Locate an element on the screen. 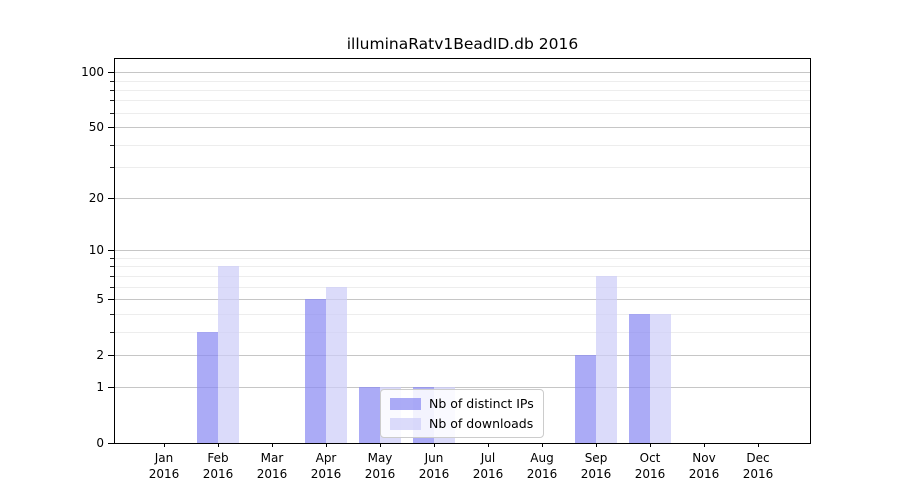 The width and height of the screenshot is (900, 500). legend-swatch-downloads is located at coordinates (405, 423).